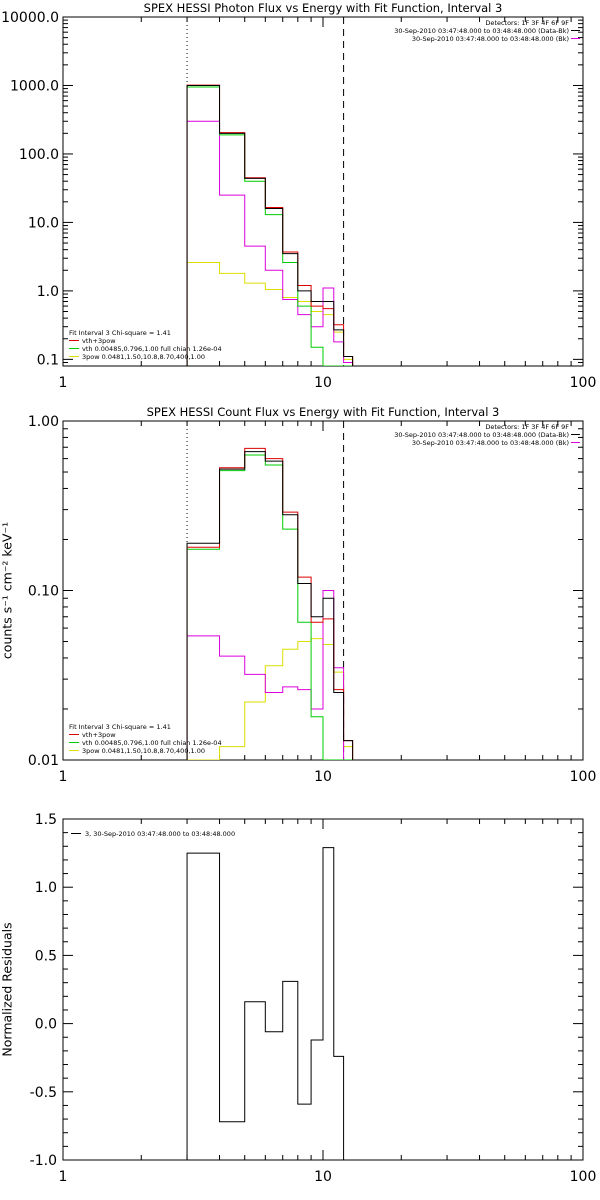  I want to click on y-tick-label: -0.5, so click(43, 1093).